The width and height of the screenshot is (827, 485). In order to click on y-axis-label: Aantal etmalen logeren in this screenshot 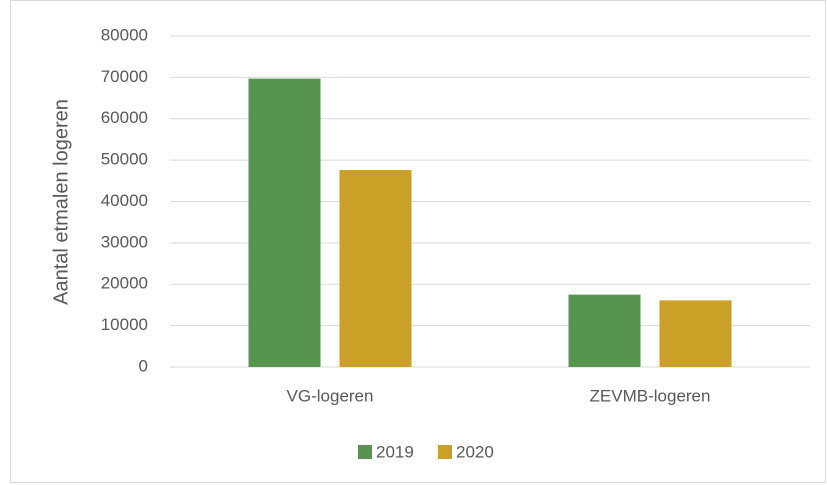, I will do `click(61, 202)`.